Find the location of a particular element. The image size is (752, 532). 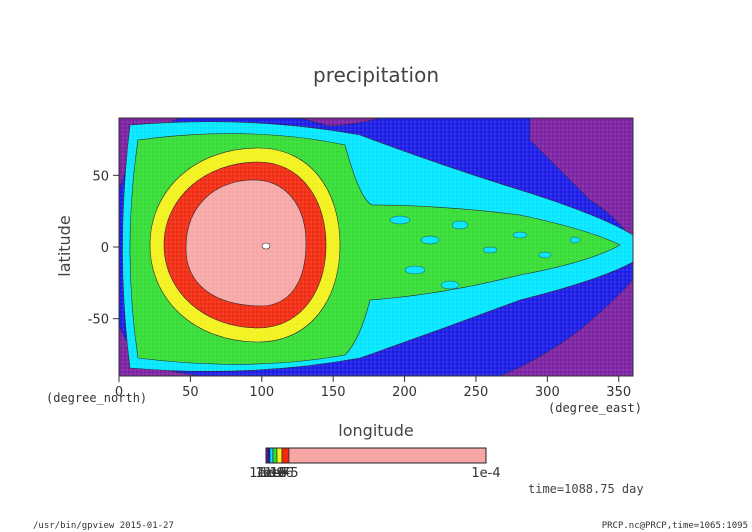

y-tick-label: -50 is located at coordinates (98, 320).